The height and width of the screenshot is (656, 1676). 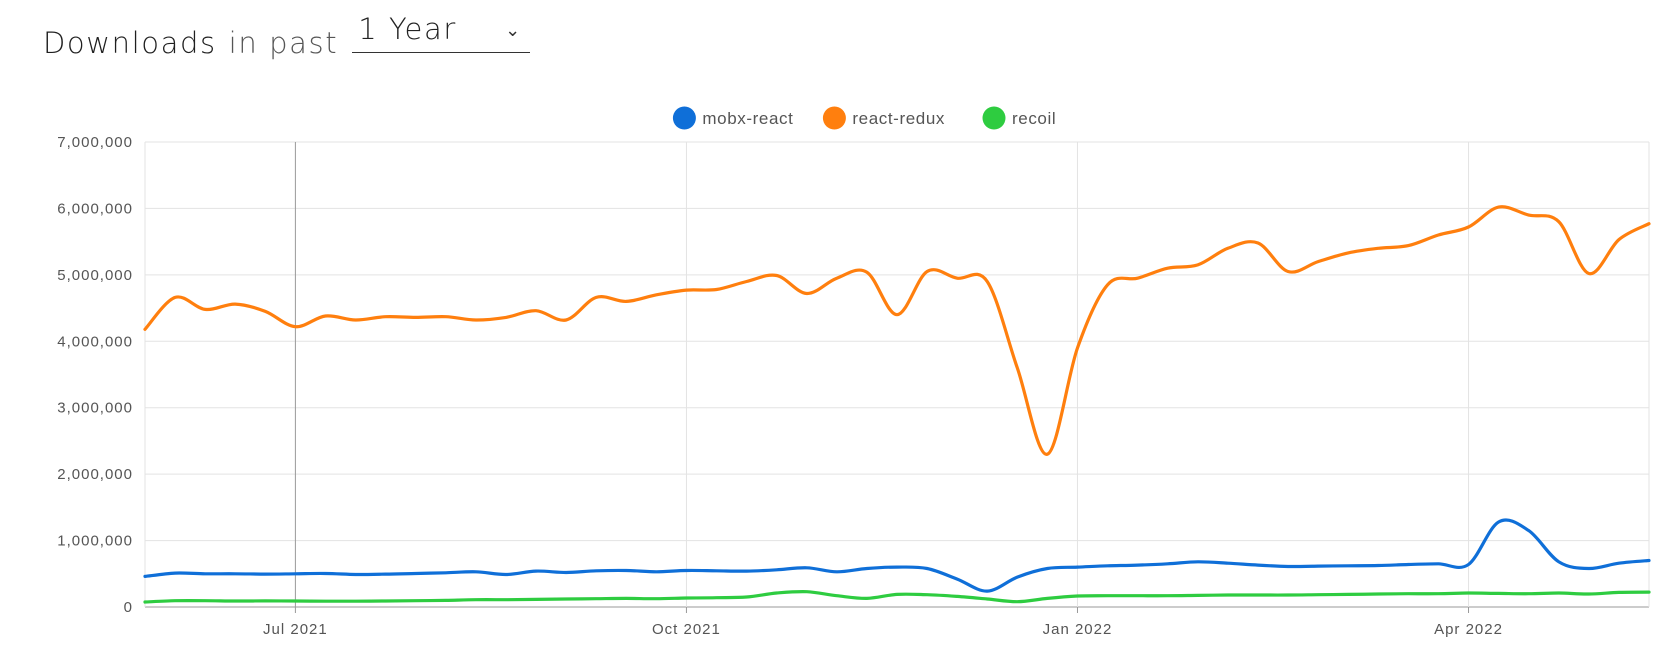 What do you see at coordinates (95, 208) in the screenshot?
I see `y-tick-label: 6,000,000` at bounding box center [95, 208].